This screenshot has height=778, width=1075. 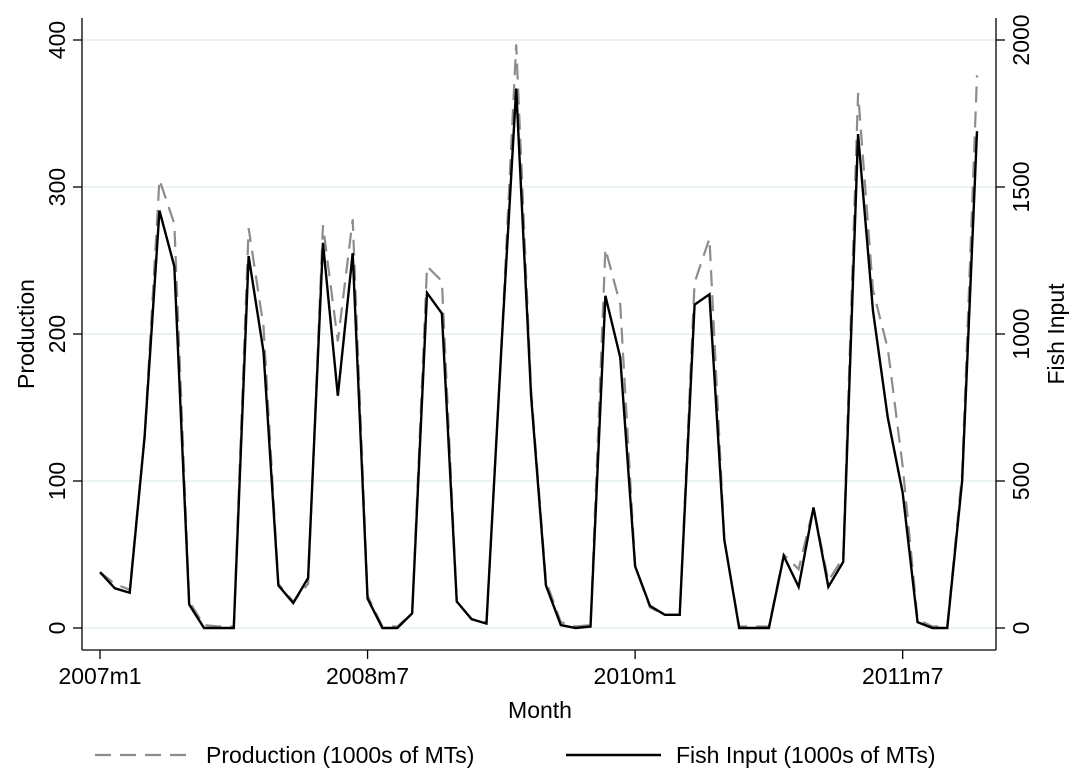 I want to click on x-axis-title: Month, so click(x=540, y=710).